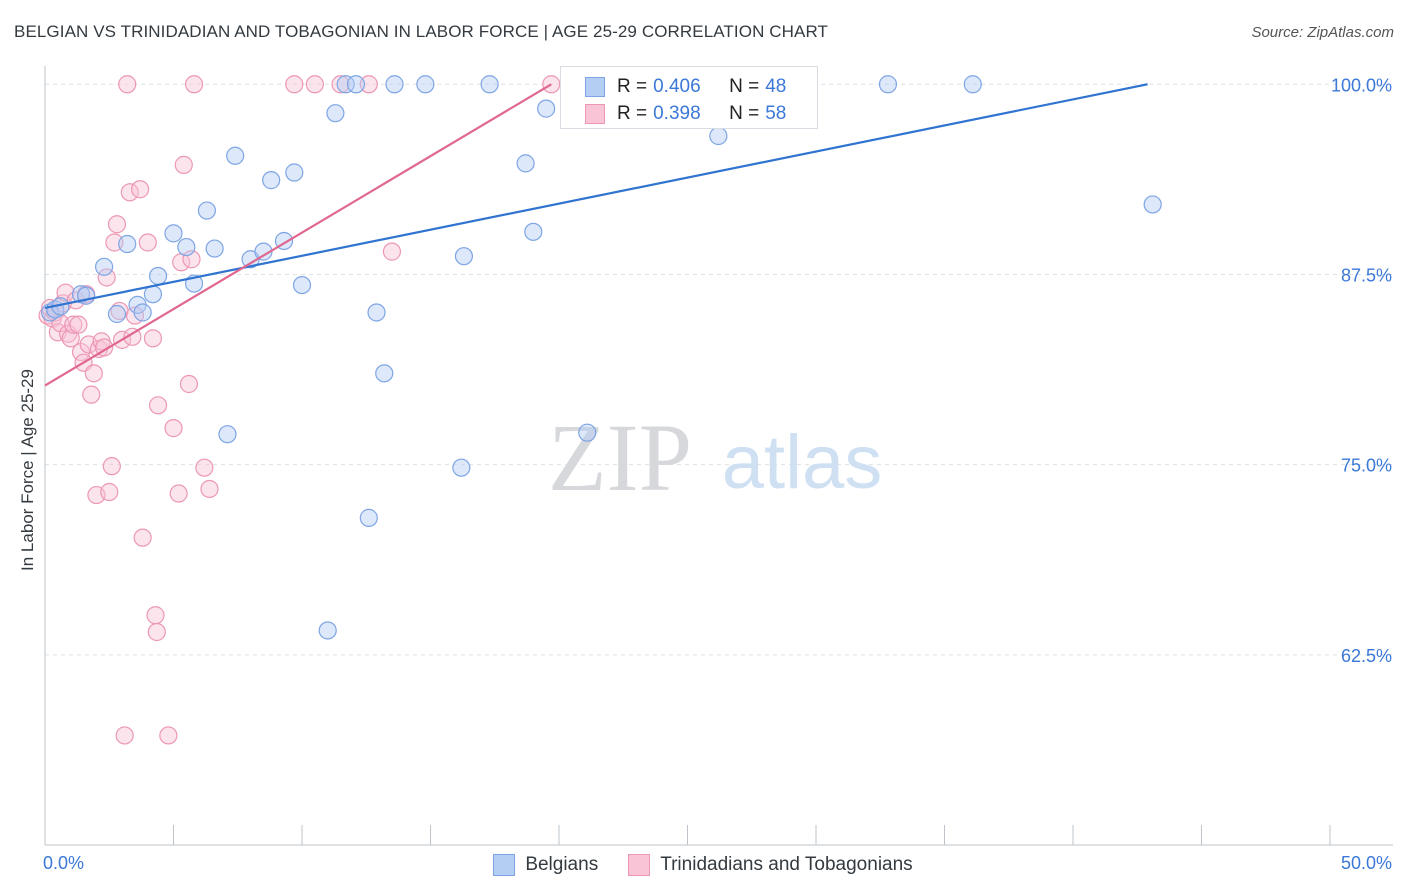 The image size is (1406, 892). I want to click on legend-r-value: 0.398, so click(677, 113).